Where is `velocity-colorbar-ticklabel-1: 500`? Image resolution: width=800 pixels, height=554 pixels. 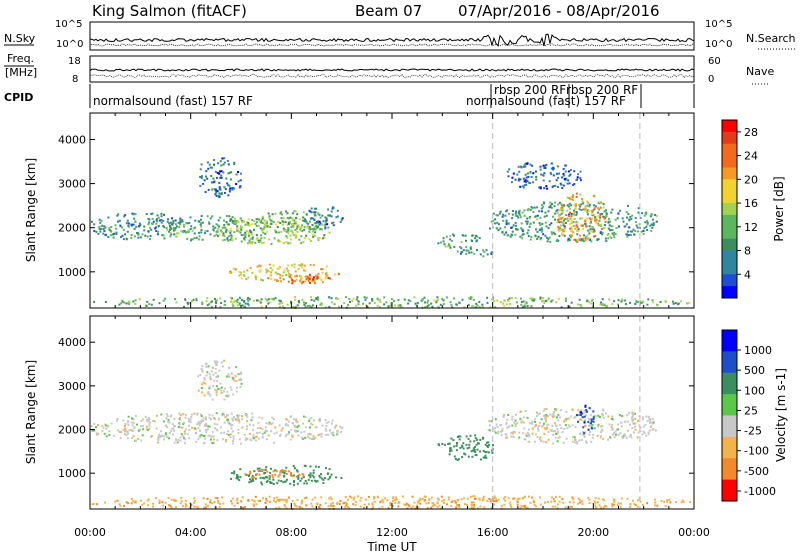 velocity-colorbar-ticklabel-1: 500 is located at coordinates (754, 370).